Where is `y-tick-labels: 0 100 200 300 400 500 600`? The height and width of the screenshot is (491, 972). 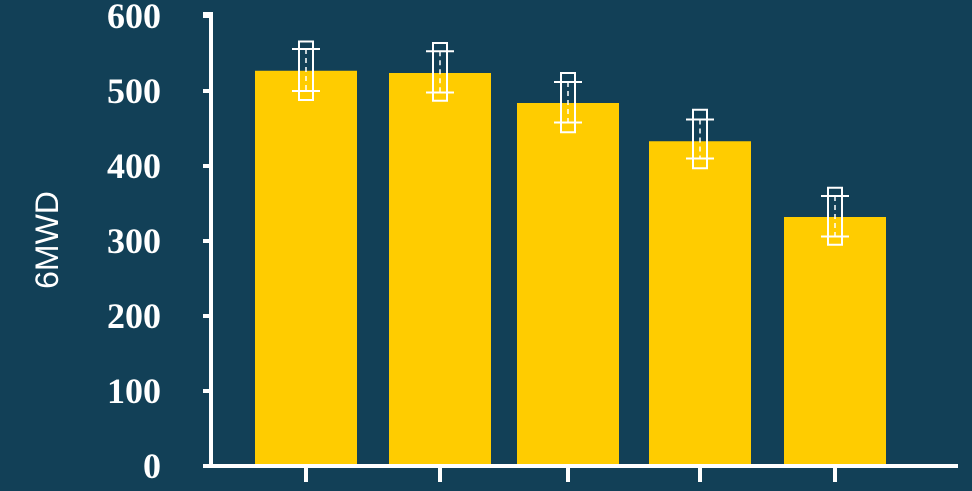
y-tick-labels: 0 100 200 300 400 500 600 is located at coordinates (134, 243).